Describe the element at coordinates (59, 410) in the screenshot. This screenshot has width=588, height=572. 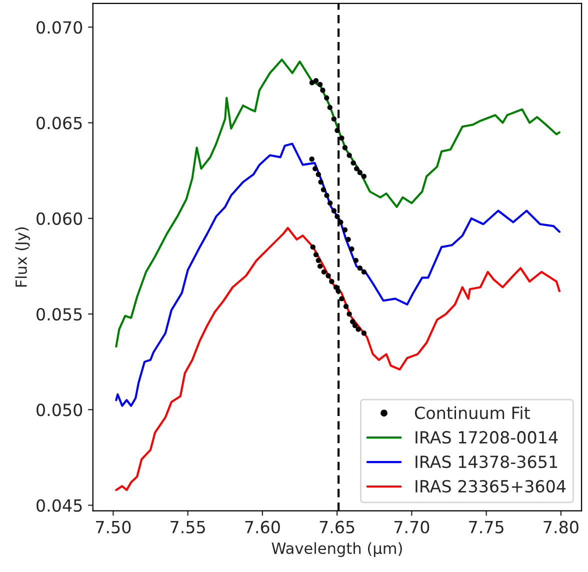
I see `y-tick-label: 0.050` at that location.